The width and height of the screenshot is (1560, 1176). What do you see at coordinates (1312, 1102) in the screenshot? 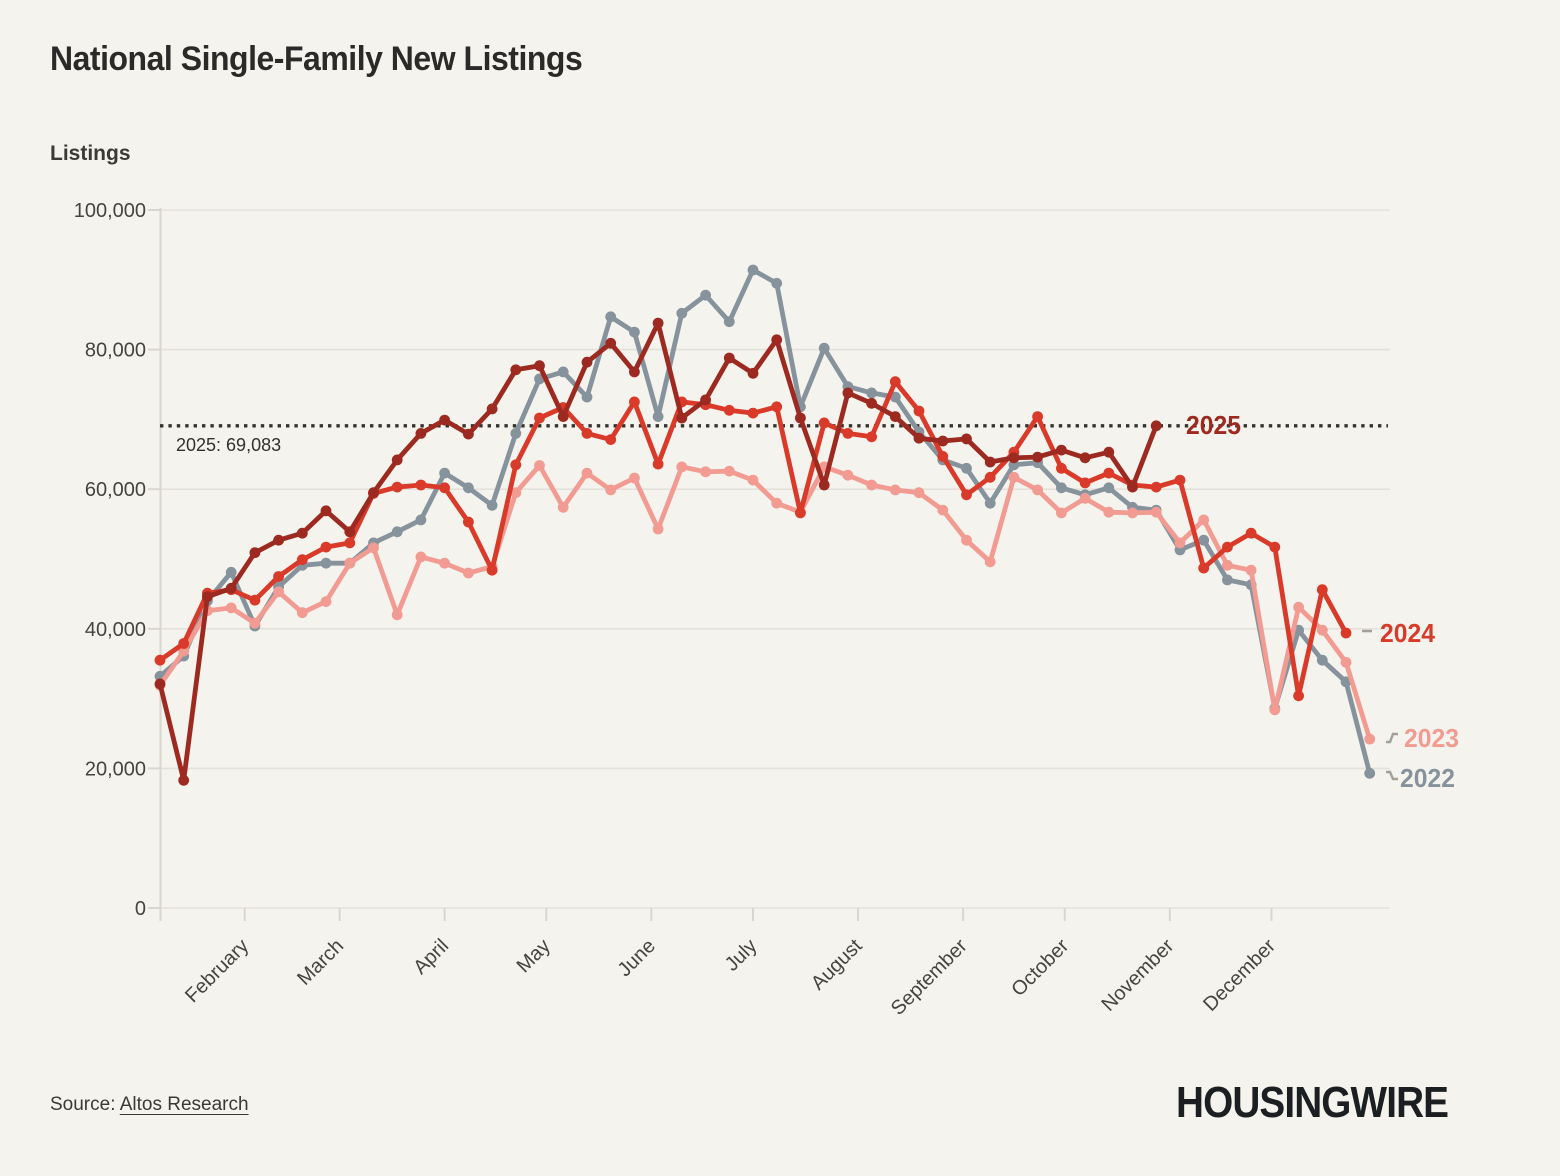
I see `housingwire-logo: HOUSINGWIRE` at bounding box center [1312, 1102].